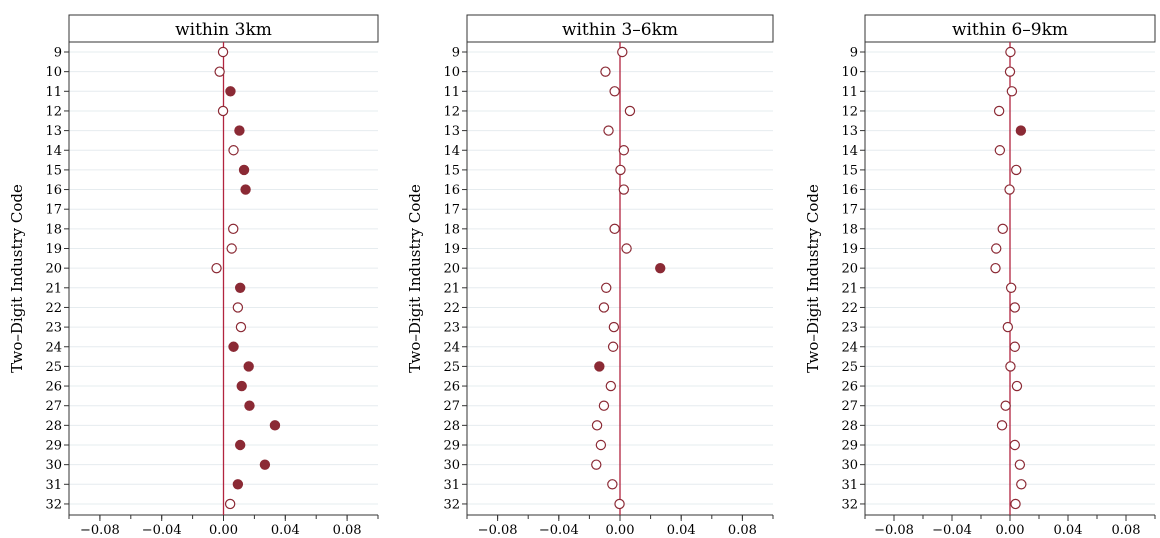 This screenshot has height=538, width=1160. Describe the element at coordinates (223, 30) in the screenshot. I see `panel-title: within 3km` at that location.